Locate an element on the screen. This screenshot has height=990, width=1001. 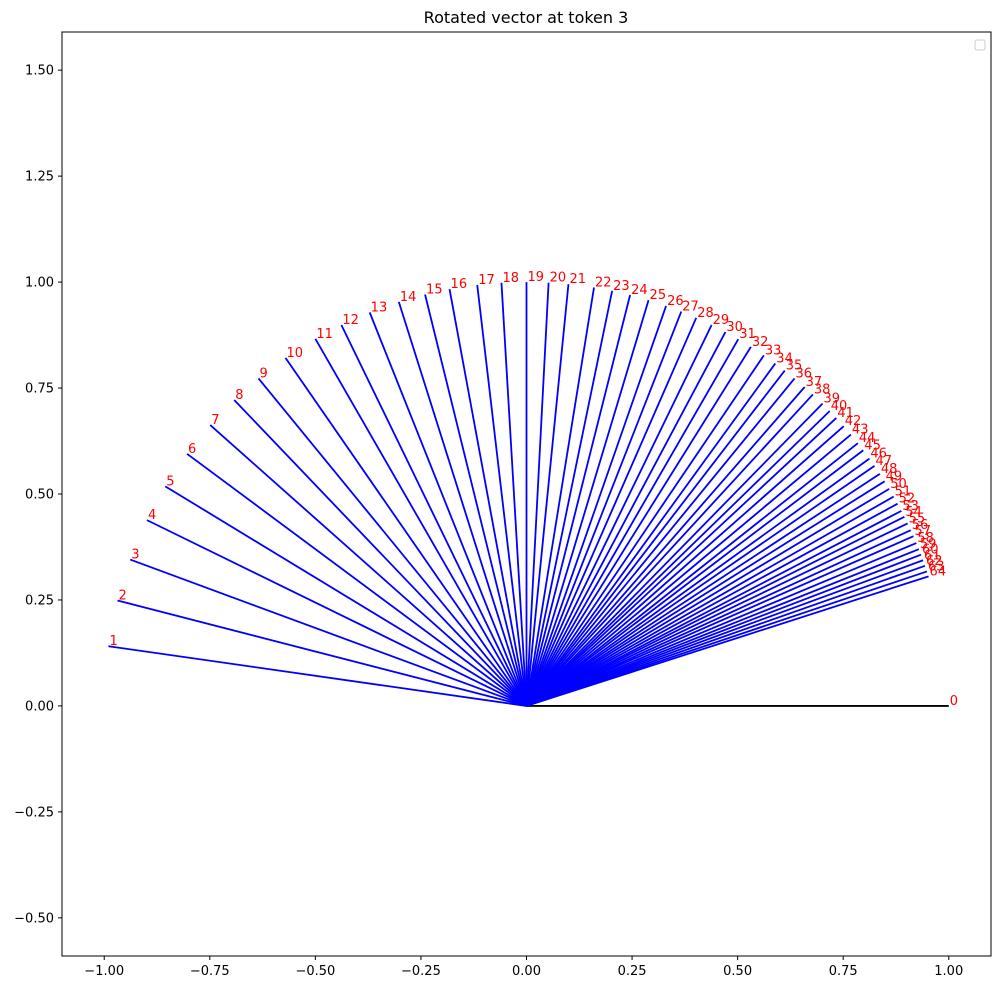
vector-label: 48 is located at coordinates (889, 469).